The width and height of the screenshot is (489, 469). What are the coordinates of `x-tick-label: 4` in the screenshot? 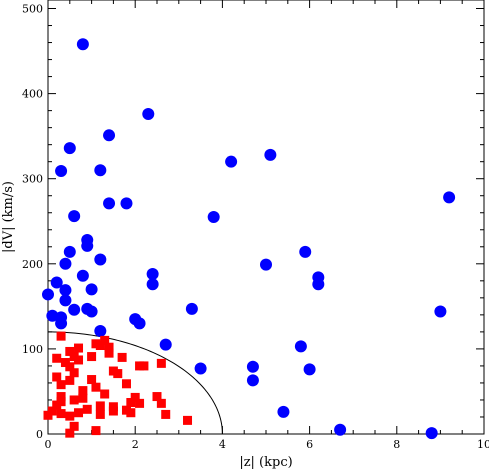 It's located at (222, 444).